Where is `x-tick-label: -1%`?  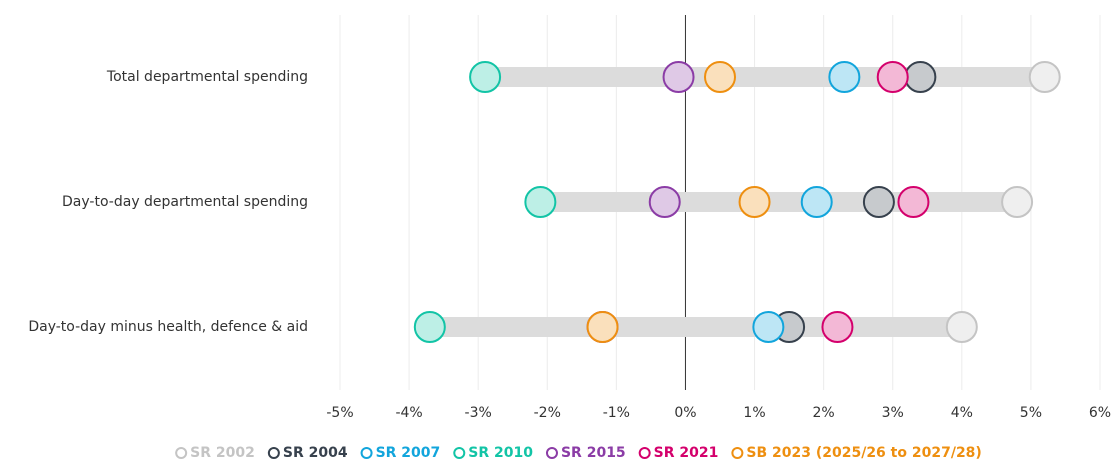 x-tick-label: -1% is located at coordinates (616, 413).